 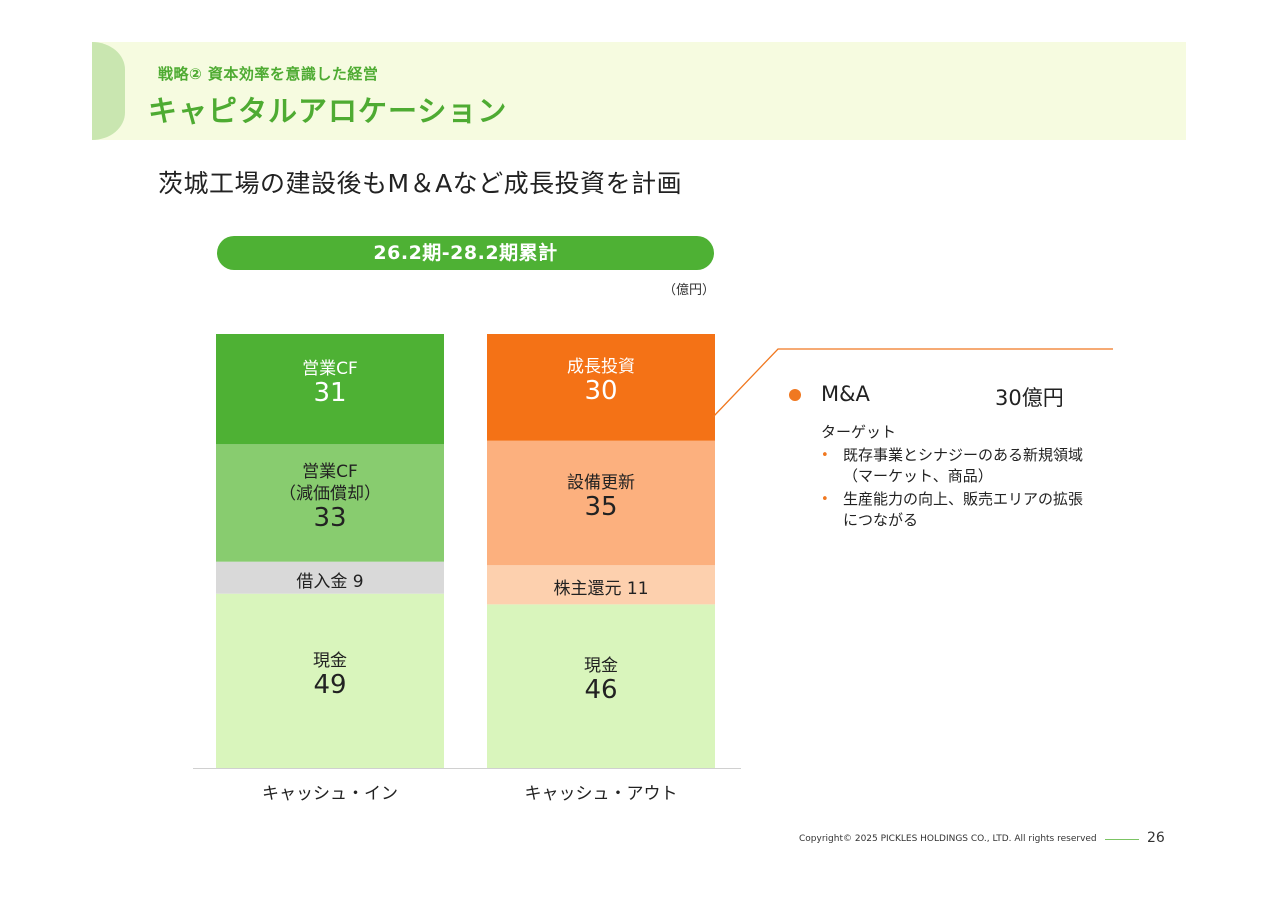 What do you see at coordinates (601, 367) in the screenshot?
I see `segment-name: 成長投資` at bounding box center [601, 367].